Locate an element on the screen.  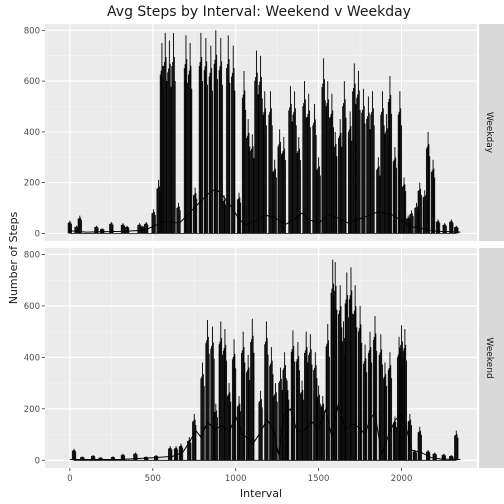
x-tick-label: 500 is located at coordinates (153, 479).